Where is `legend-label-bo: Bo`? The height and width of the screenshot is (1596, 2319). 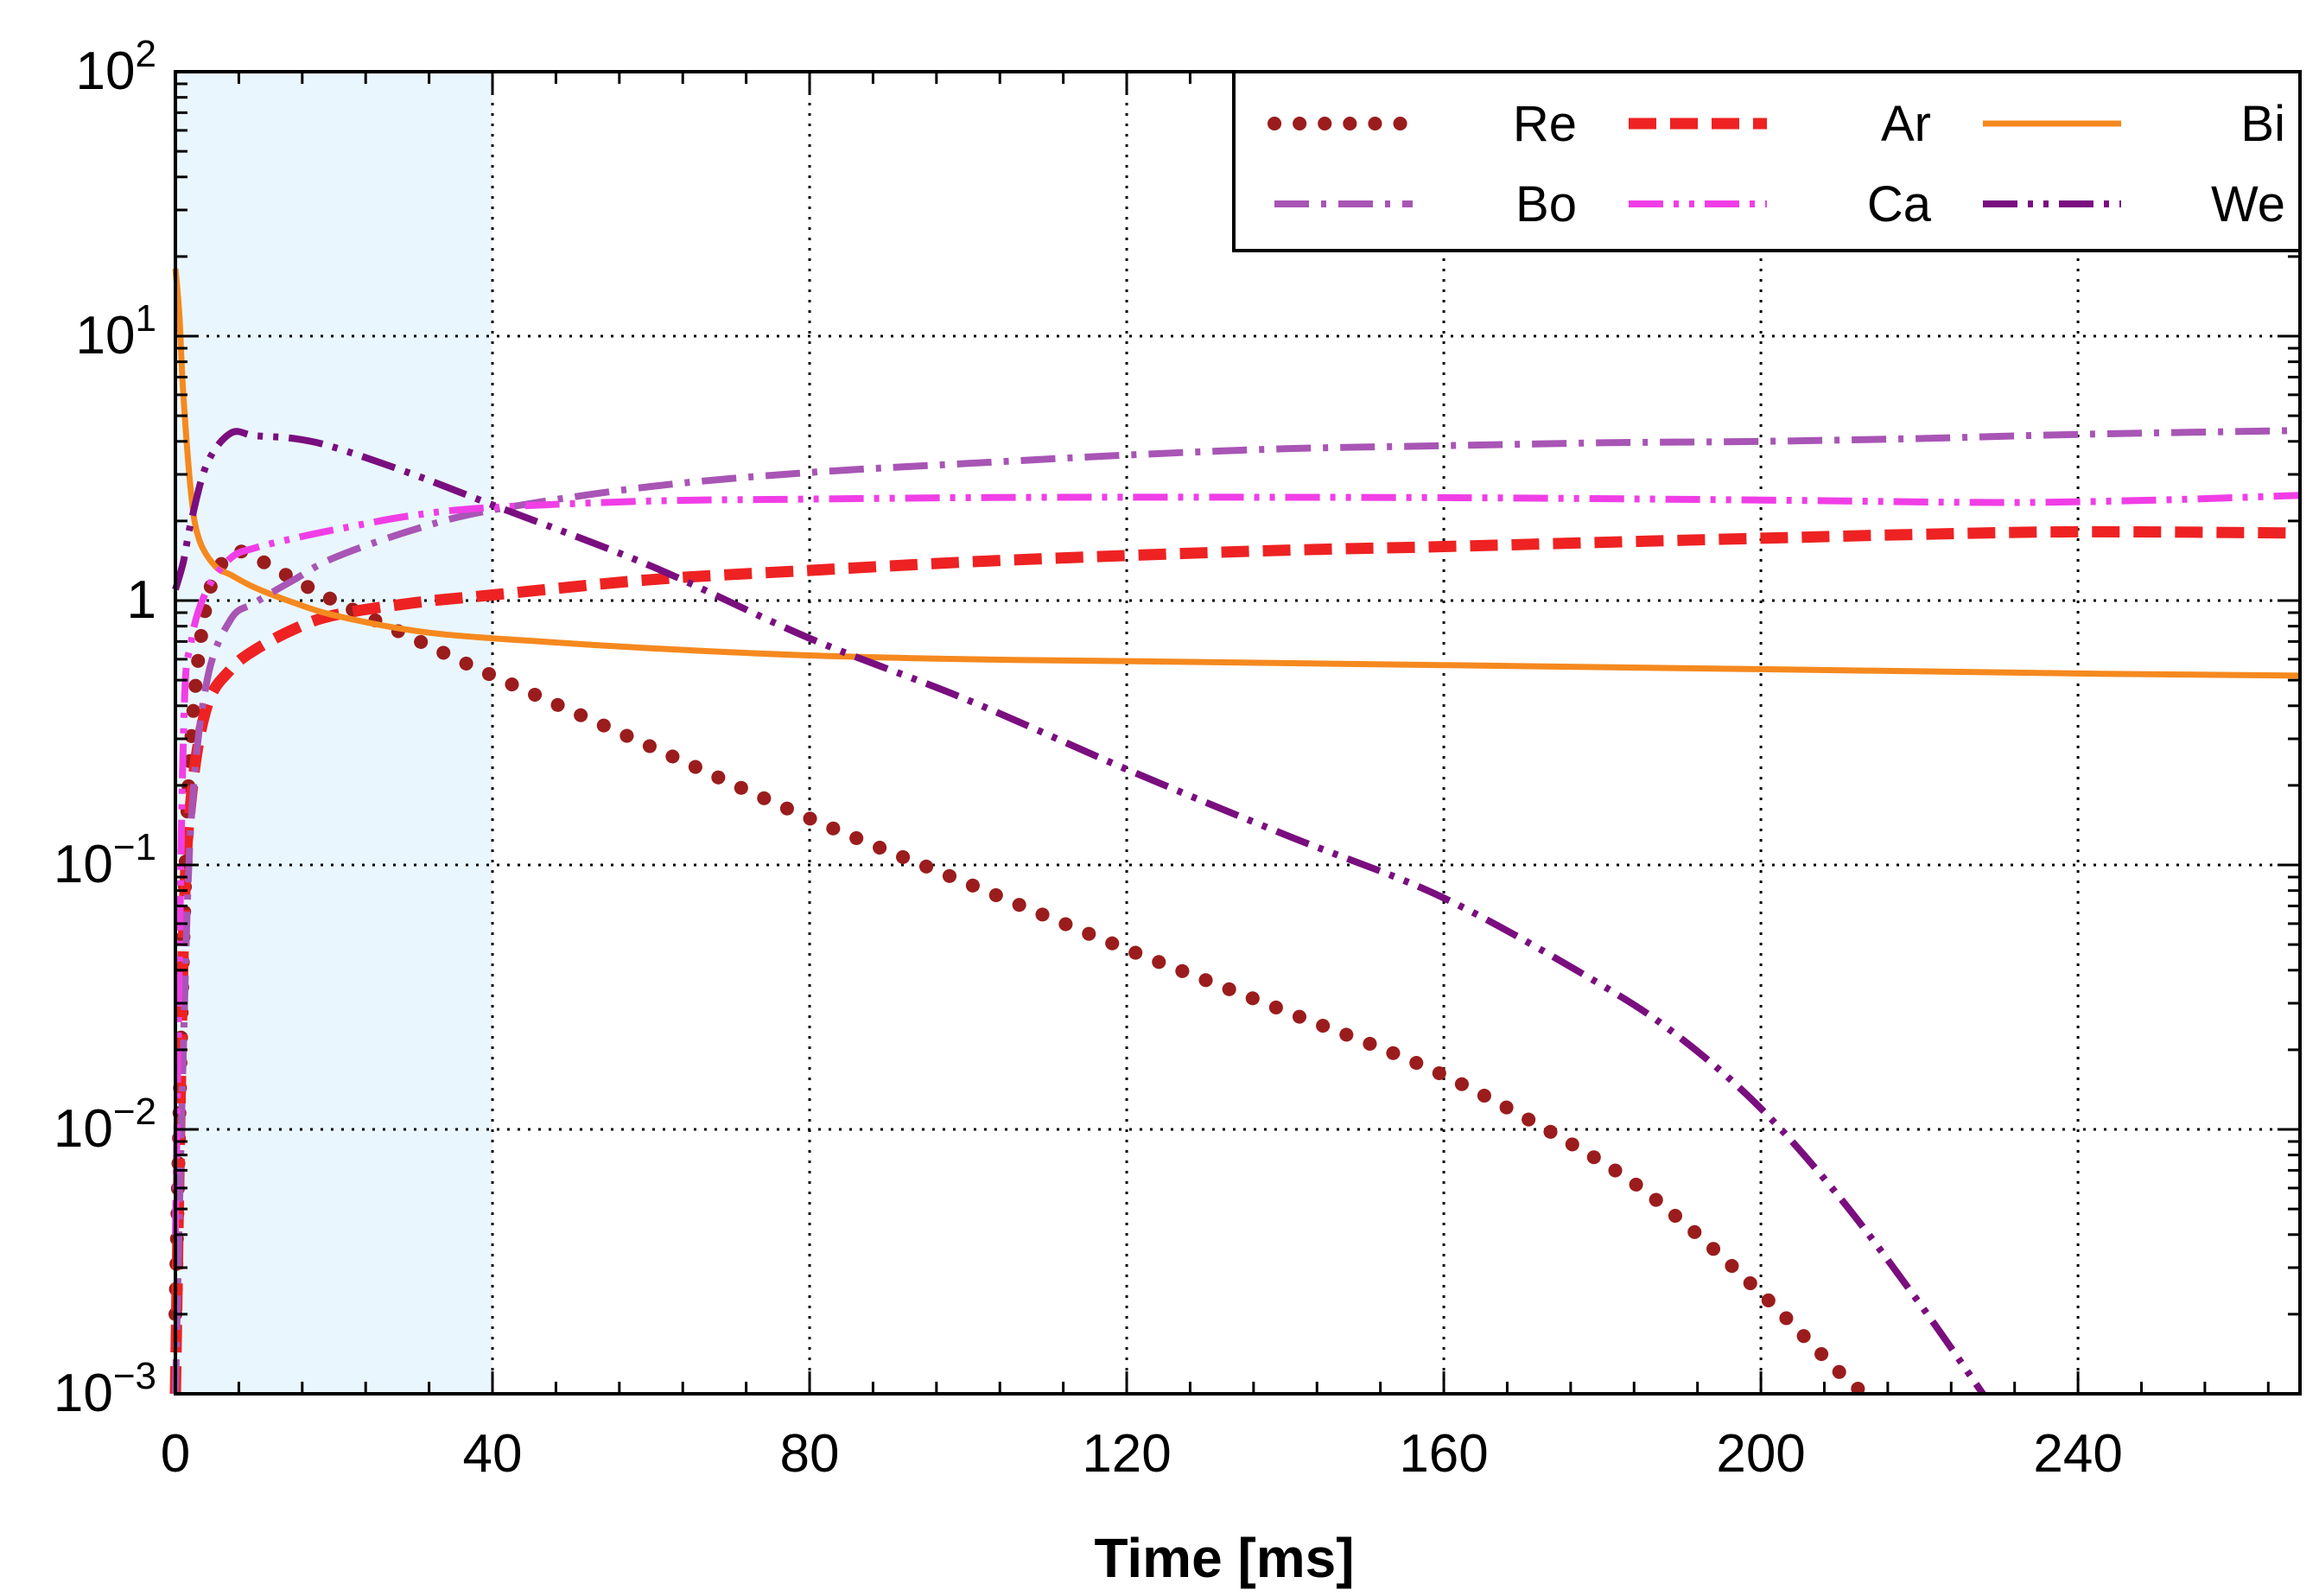 legend-label-bo: Bo is located at coordinates (1546, 204).